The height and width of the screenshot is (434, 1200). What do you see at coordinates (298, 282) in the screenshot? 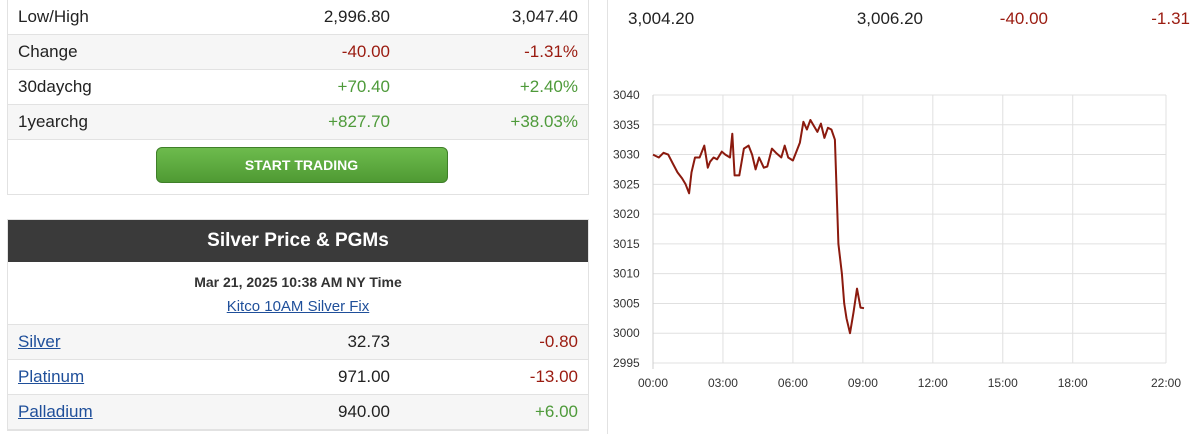
I see `silver-timestamp: Mar 21, 2025 10:38 AM NY Time` at bounding box center [298, 282].